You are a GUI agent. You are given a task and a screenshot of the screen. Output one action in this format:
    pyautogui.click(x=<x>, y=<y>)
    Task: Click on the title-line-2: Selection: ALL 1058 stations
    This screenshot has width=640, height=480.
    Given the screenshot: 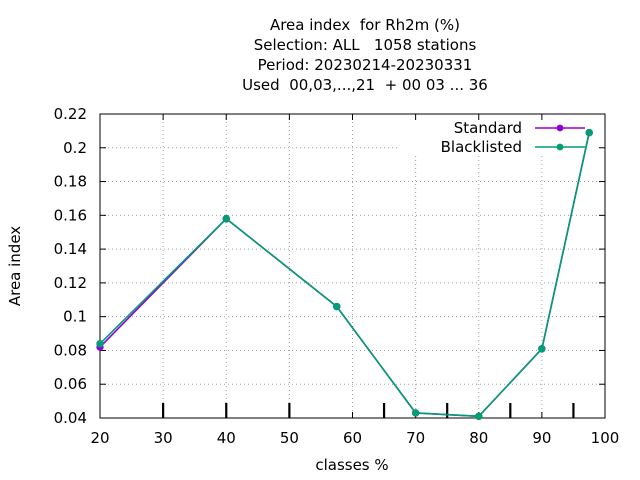 What is the action you would take?
    pyautogui.click(x=365, y=45)
    